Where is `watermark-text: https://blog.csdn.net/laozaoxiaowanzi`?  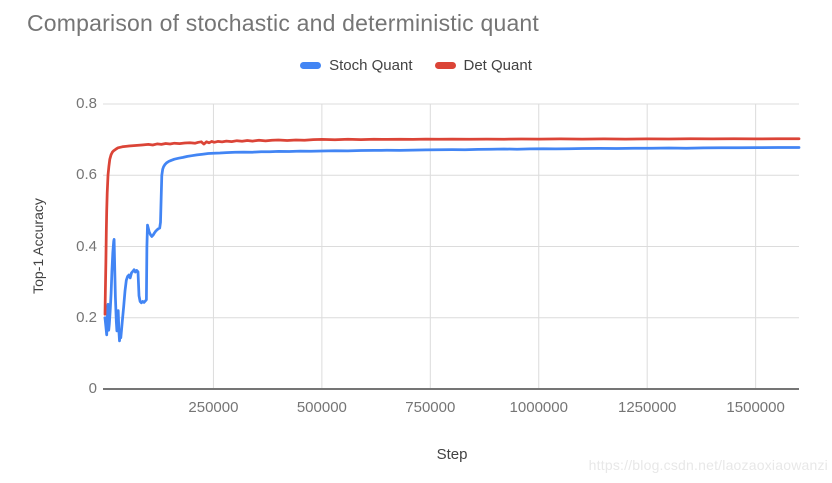 watermark-text: https://blog.csdn.net/laozaoxiaowanzi is located at coordinates (708, 465).